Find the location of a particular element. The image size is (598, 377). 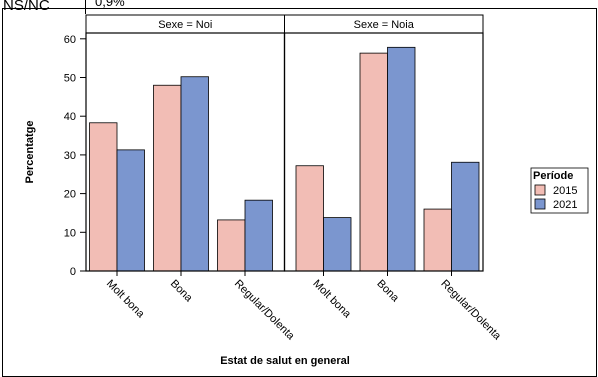

legend-box is located at coordinates (559, 190).